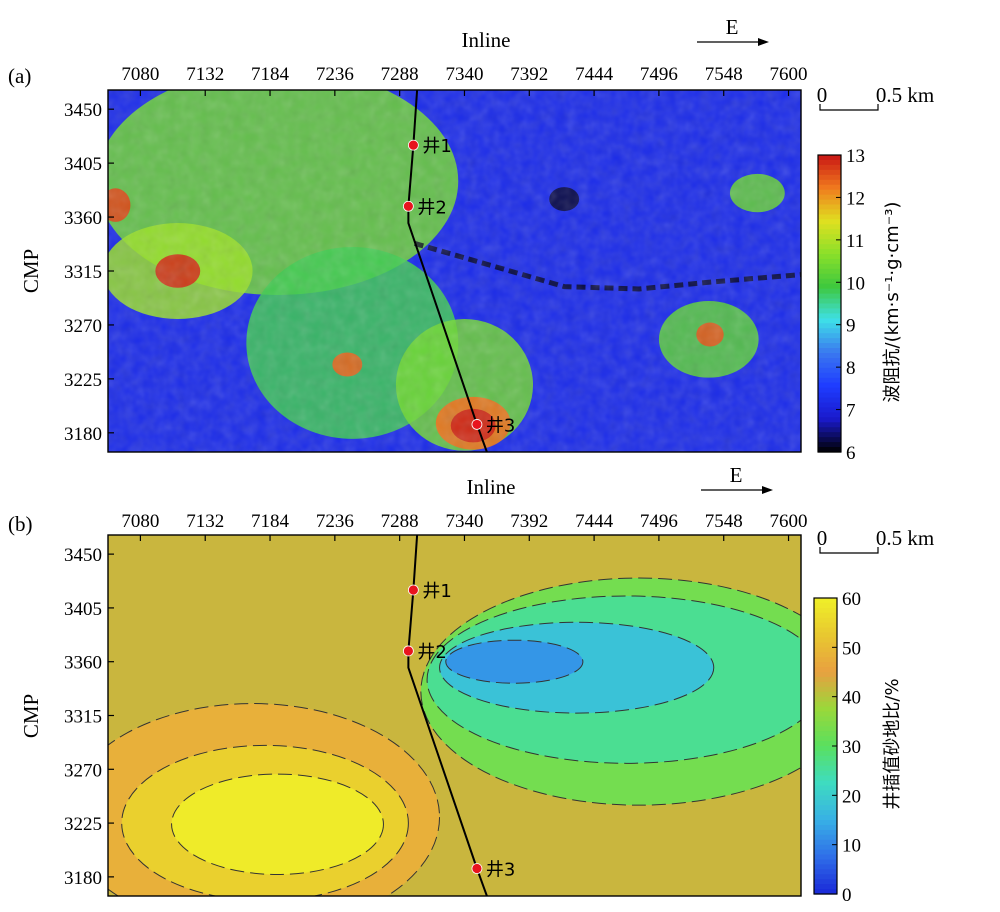 Image resolution: width=1000 pixels, height=912 pixels. Describe the element at coordinates (83, 609) in the screenshot. I see `y-tick-label: 3405` at that location.